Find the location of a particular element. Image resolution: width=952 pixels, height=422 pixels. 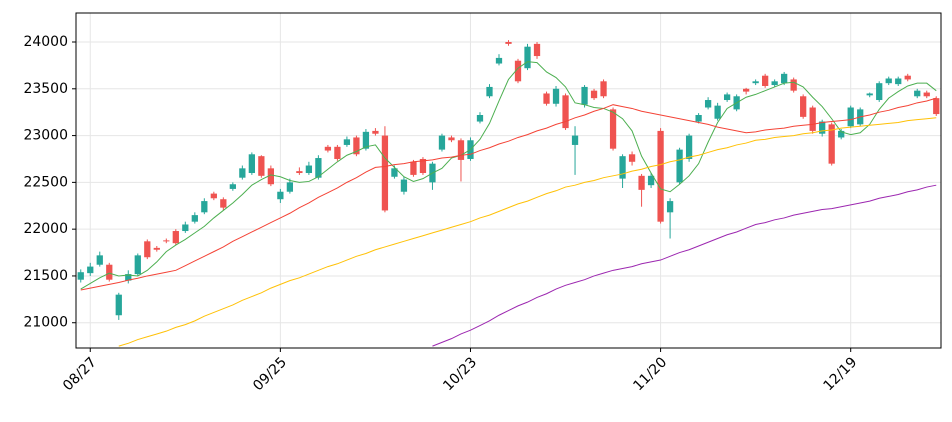

y-tick-label: 21000 is located at coordinates (45, 323).